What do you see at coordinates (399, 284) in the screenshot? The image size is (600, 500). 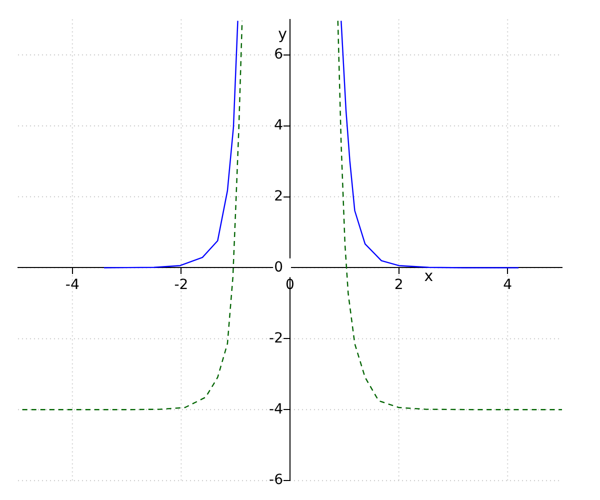 I see `x-tick-label: 2` at bounding box center [399, 284].